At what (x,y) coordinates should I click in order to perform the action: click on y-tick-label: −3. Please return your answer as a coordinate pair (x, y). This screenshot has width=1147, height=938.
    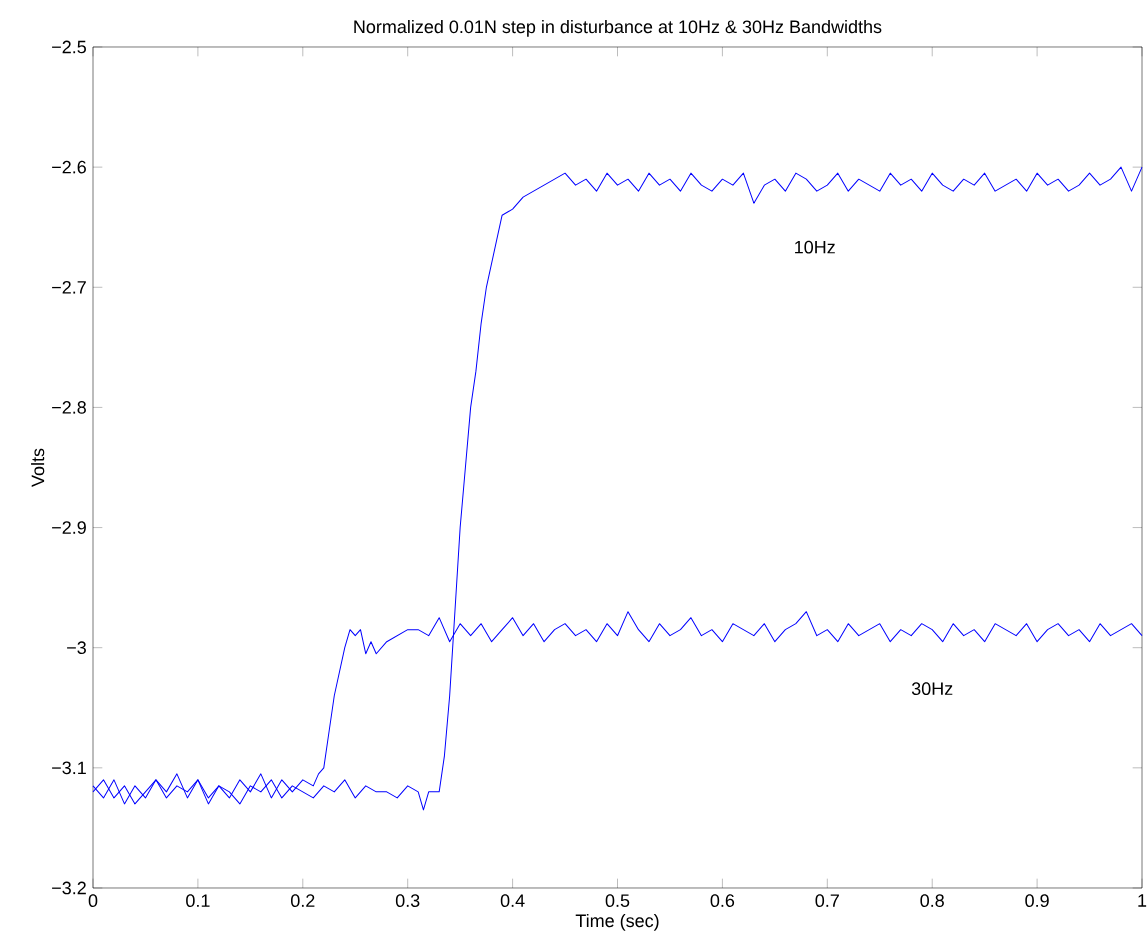
    Looking at the image, I should click on (76, 648).